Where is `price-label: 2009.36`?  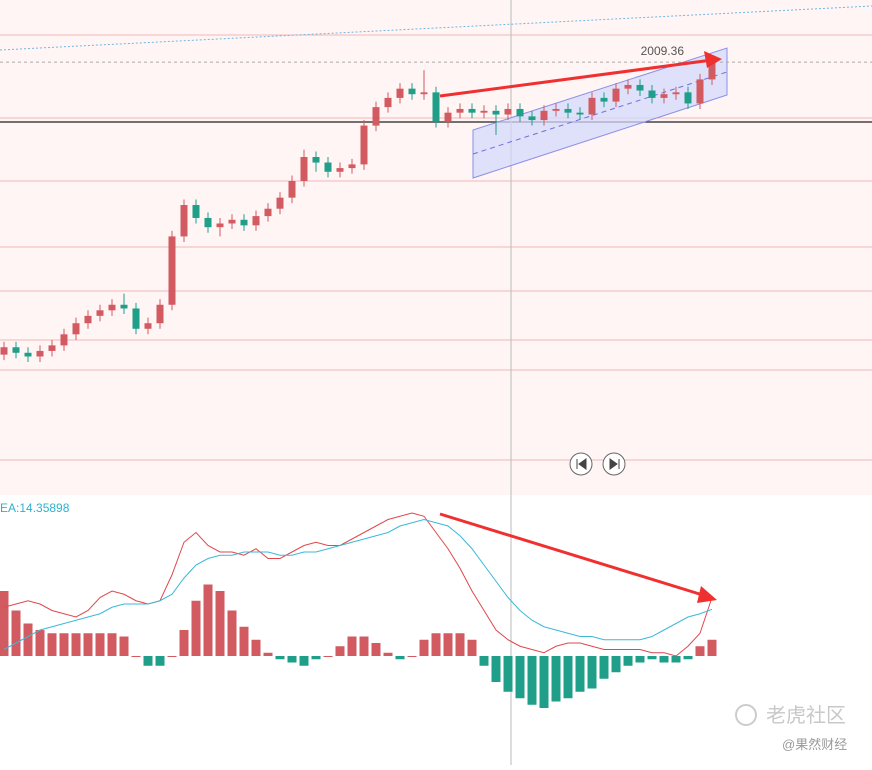 price-label: 2009.36 is located at coordinates (663, 51).